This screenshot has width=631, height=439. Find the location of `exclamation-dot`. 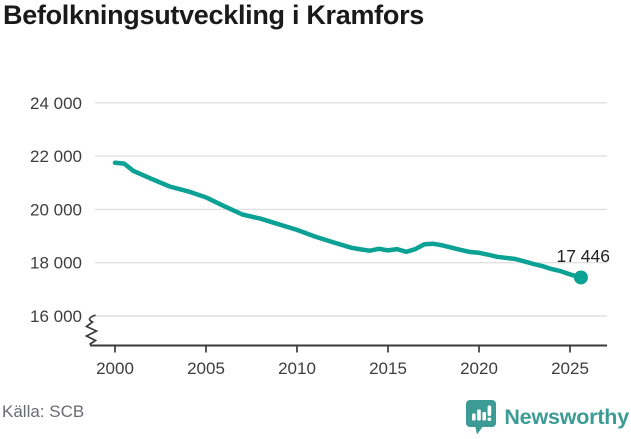

exclamation-dot is located at coordinates (489, 419).